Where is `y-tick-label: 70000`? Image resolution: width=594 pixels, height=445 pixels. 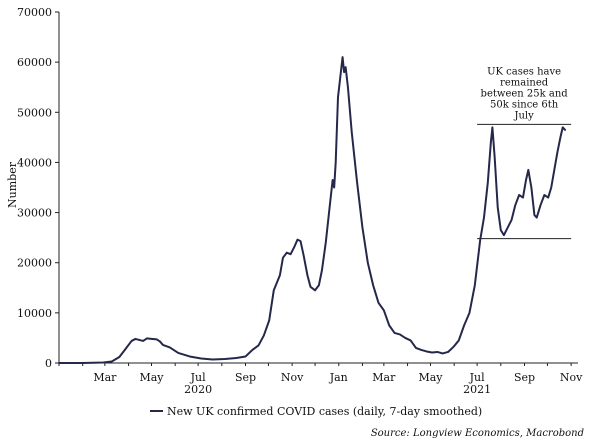 y-tick-label: 70000 is located at coordinates (34, 12).